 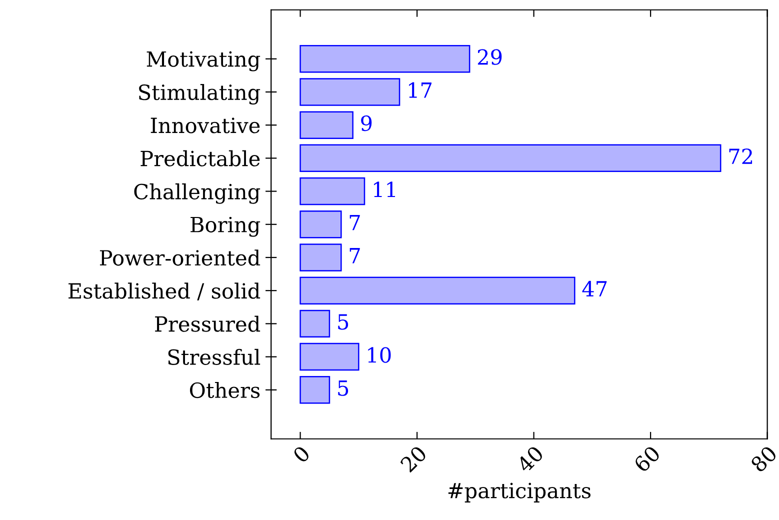 What do you see at coordinates (225, 226) in the screenshot?
I see `y-tick-label: Boring` at bounding box center [225, 226].